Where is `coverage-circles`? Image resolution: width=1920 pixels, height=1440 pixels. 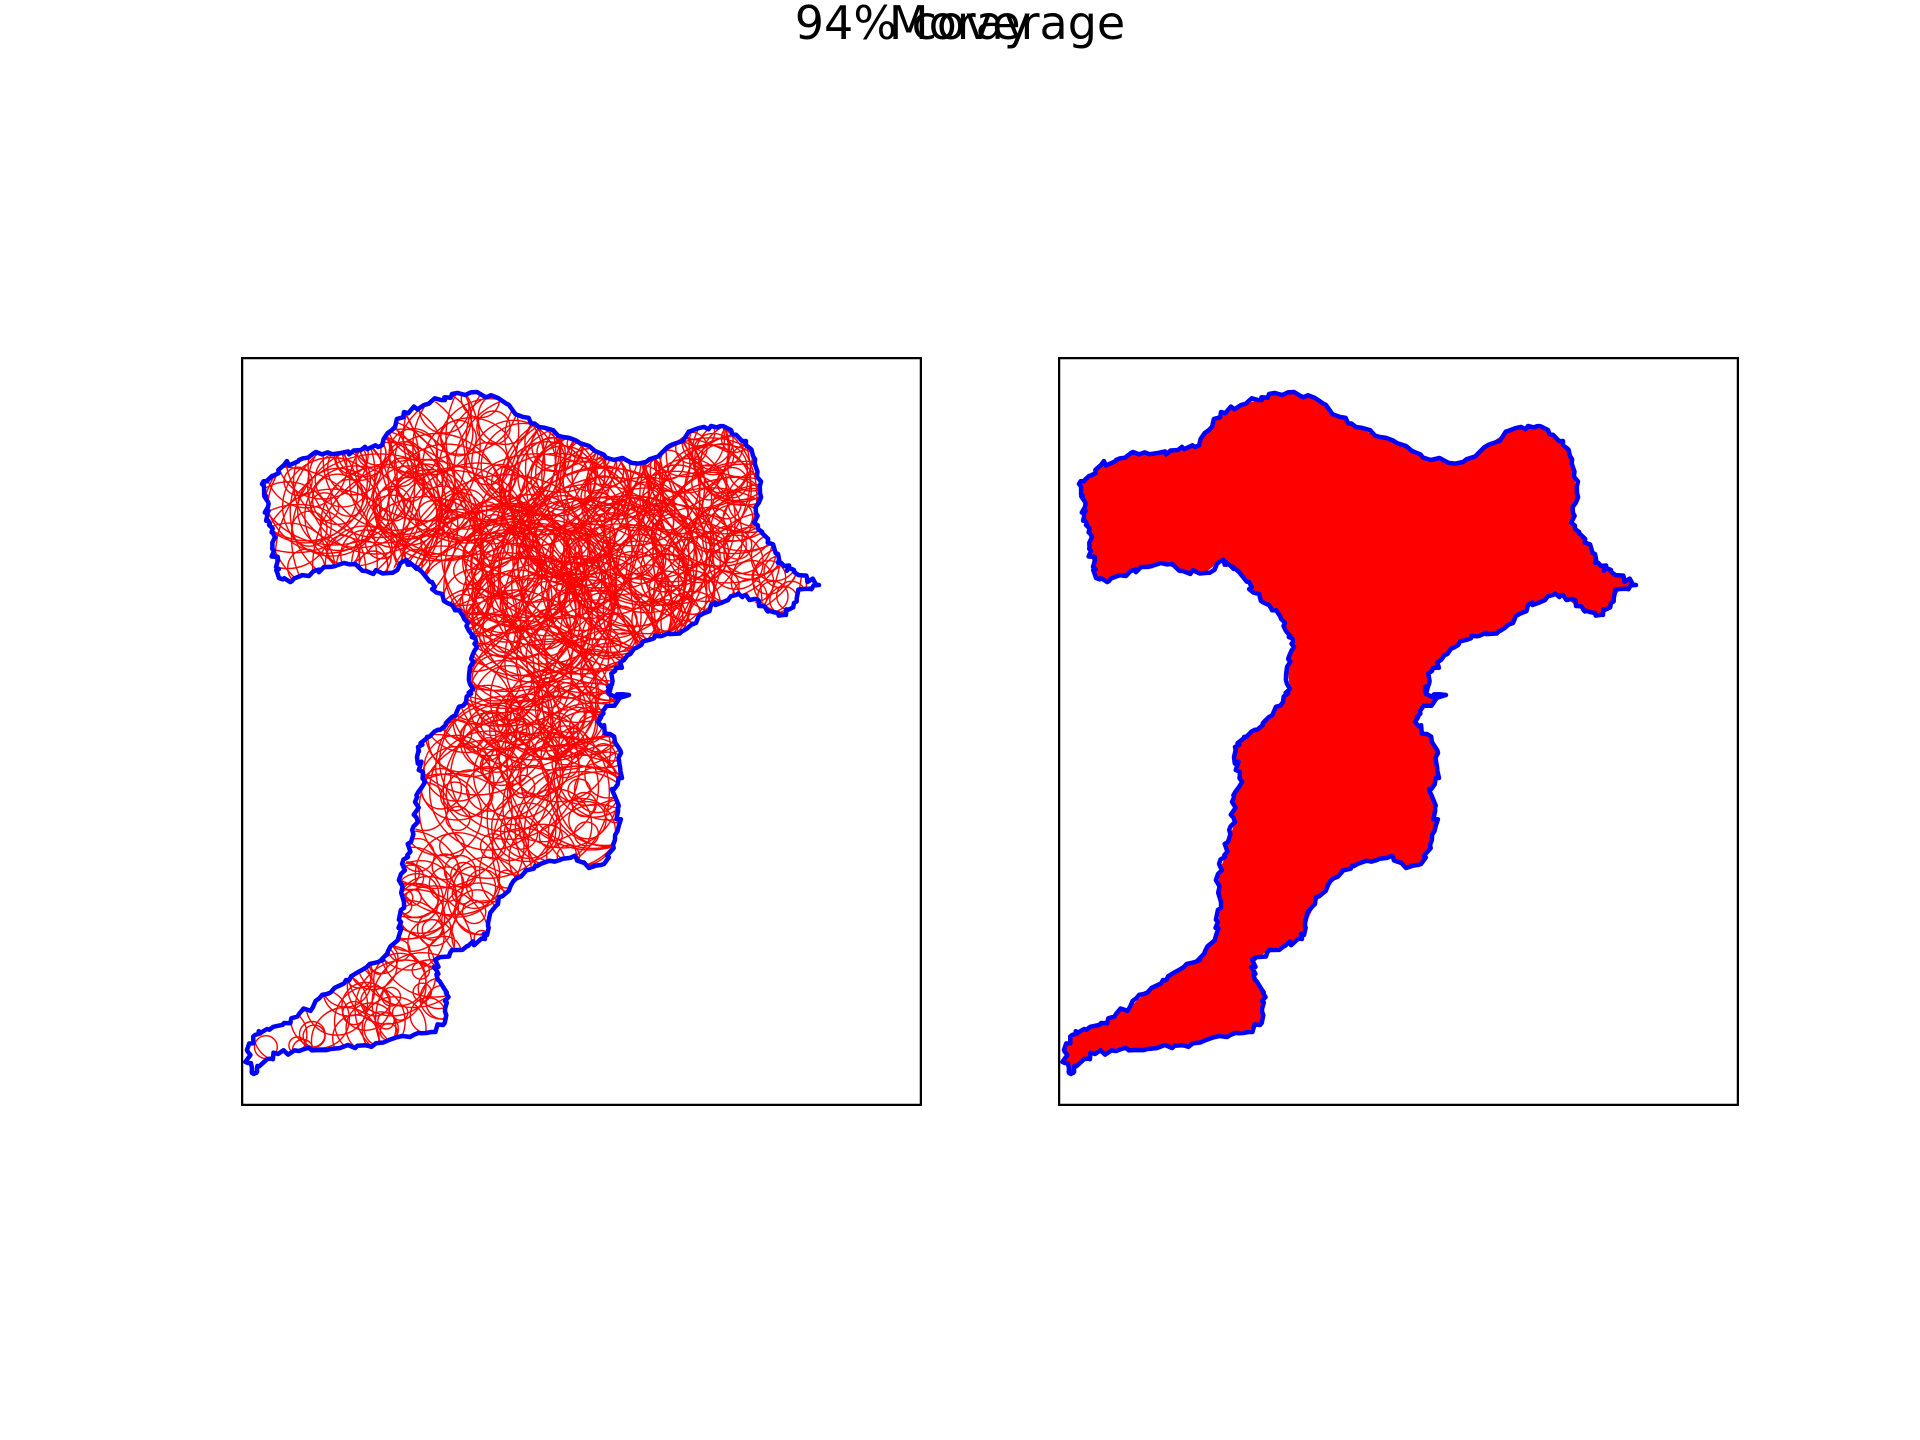 coverage-circles is located at coordinates (533, 733).